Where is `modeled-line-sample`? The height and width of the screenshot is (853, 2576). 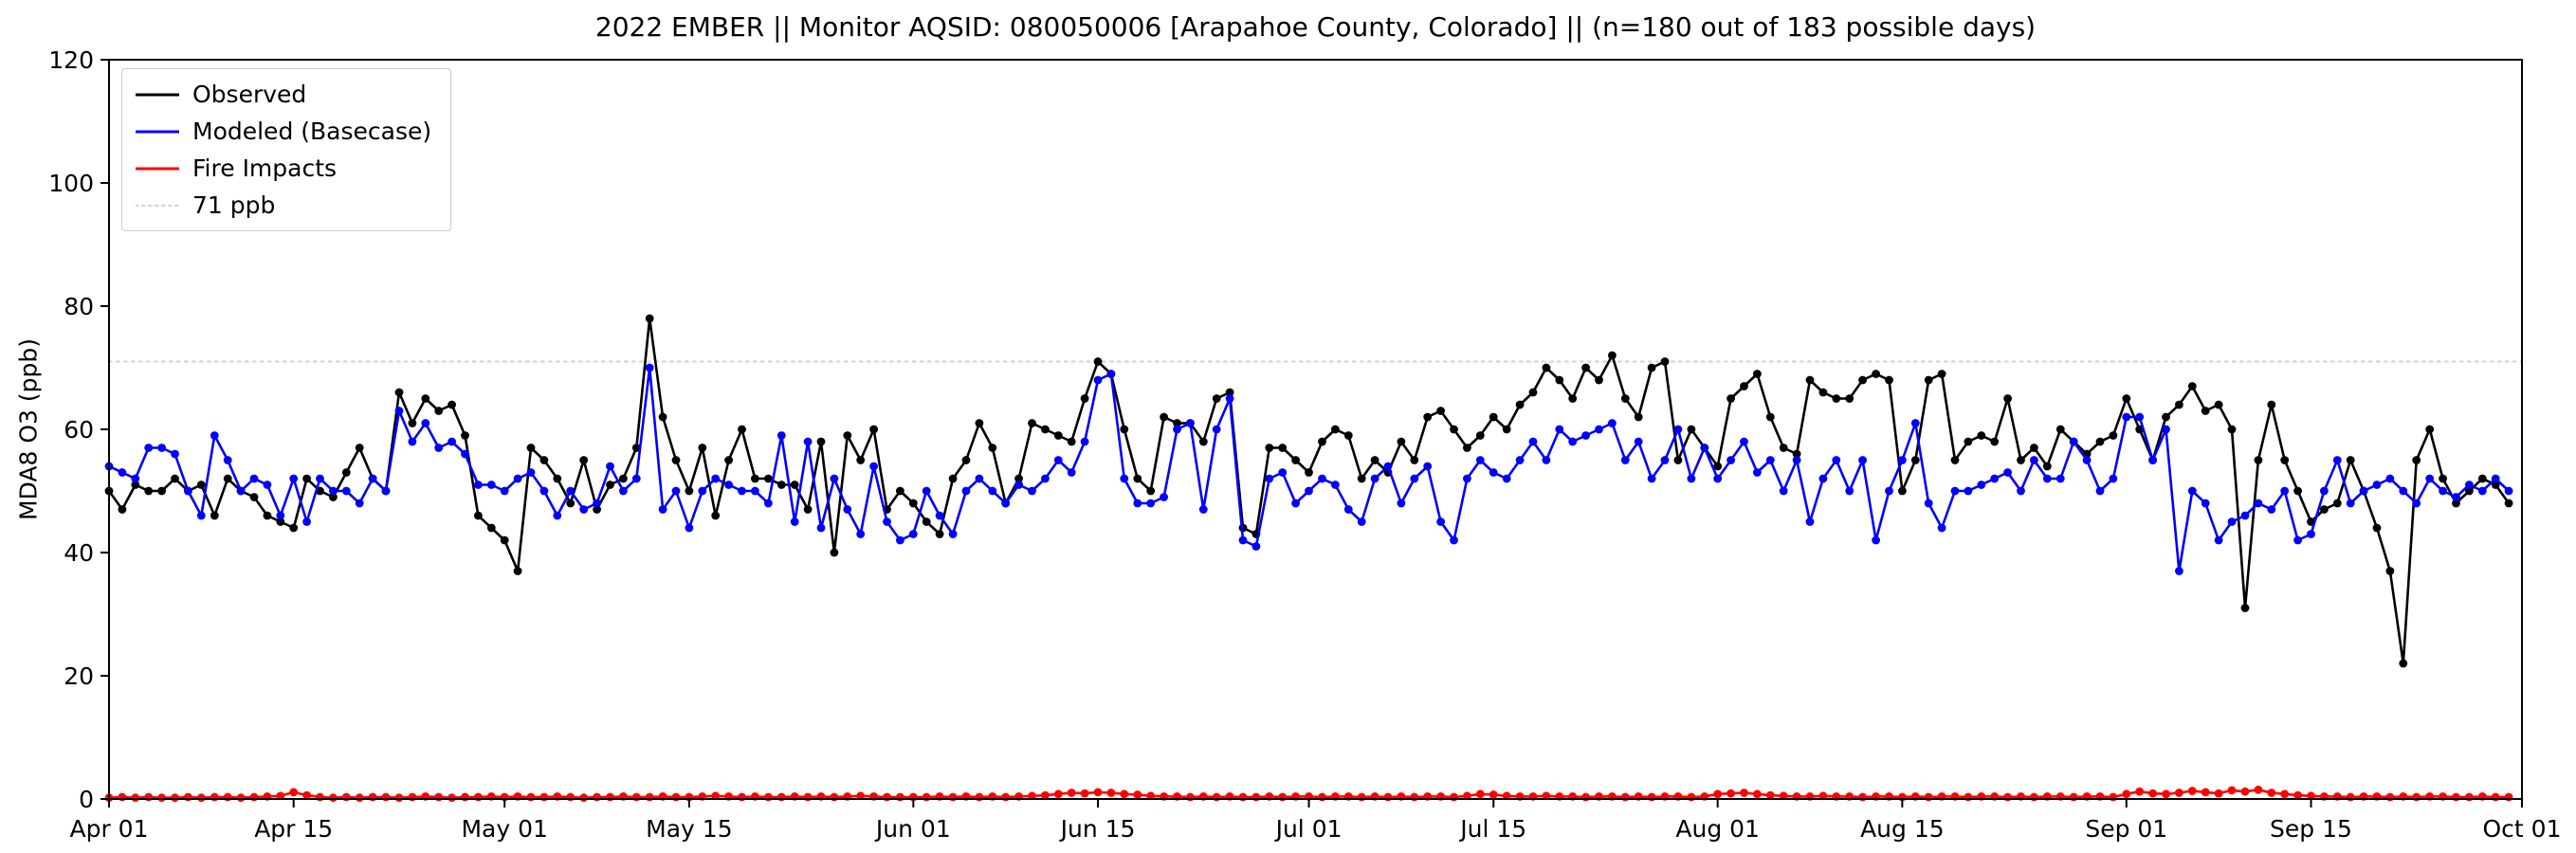 modeled-line-sample is located at coordinates (157, 131).